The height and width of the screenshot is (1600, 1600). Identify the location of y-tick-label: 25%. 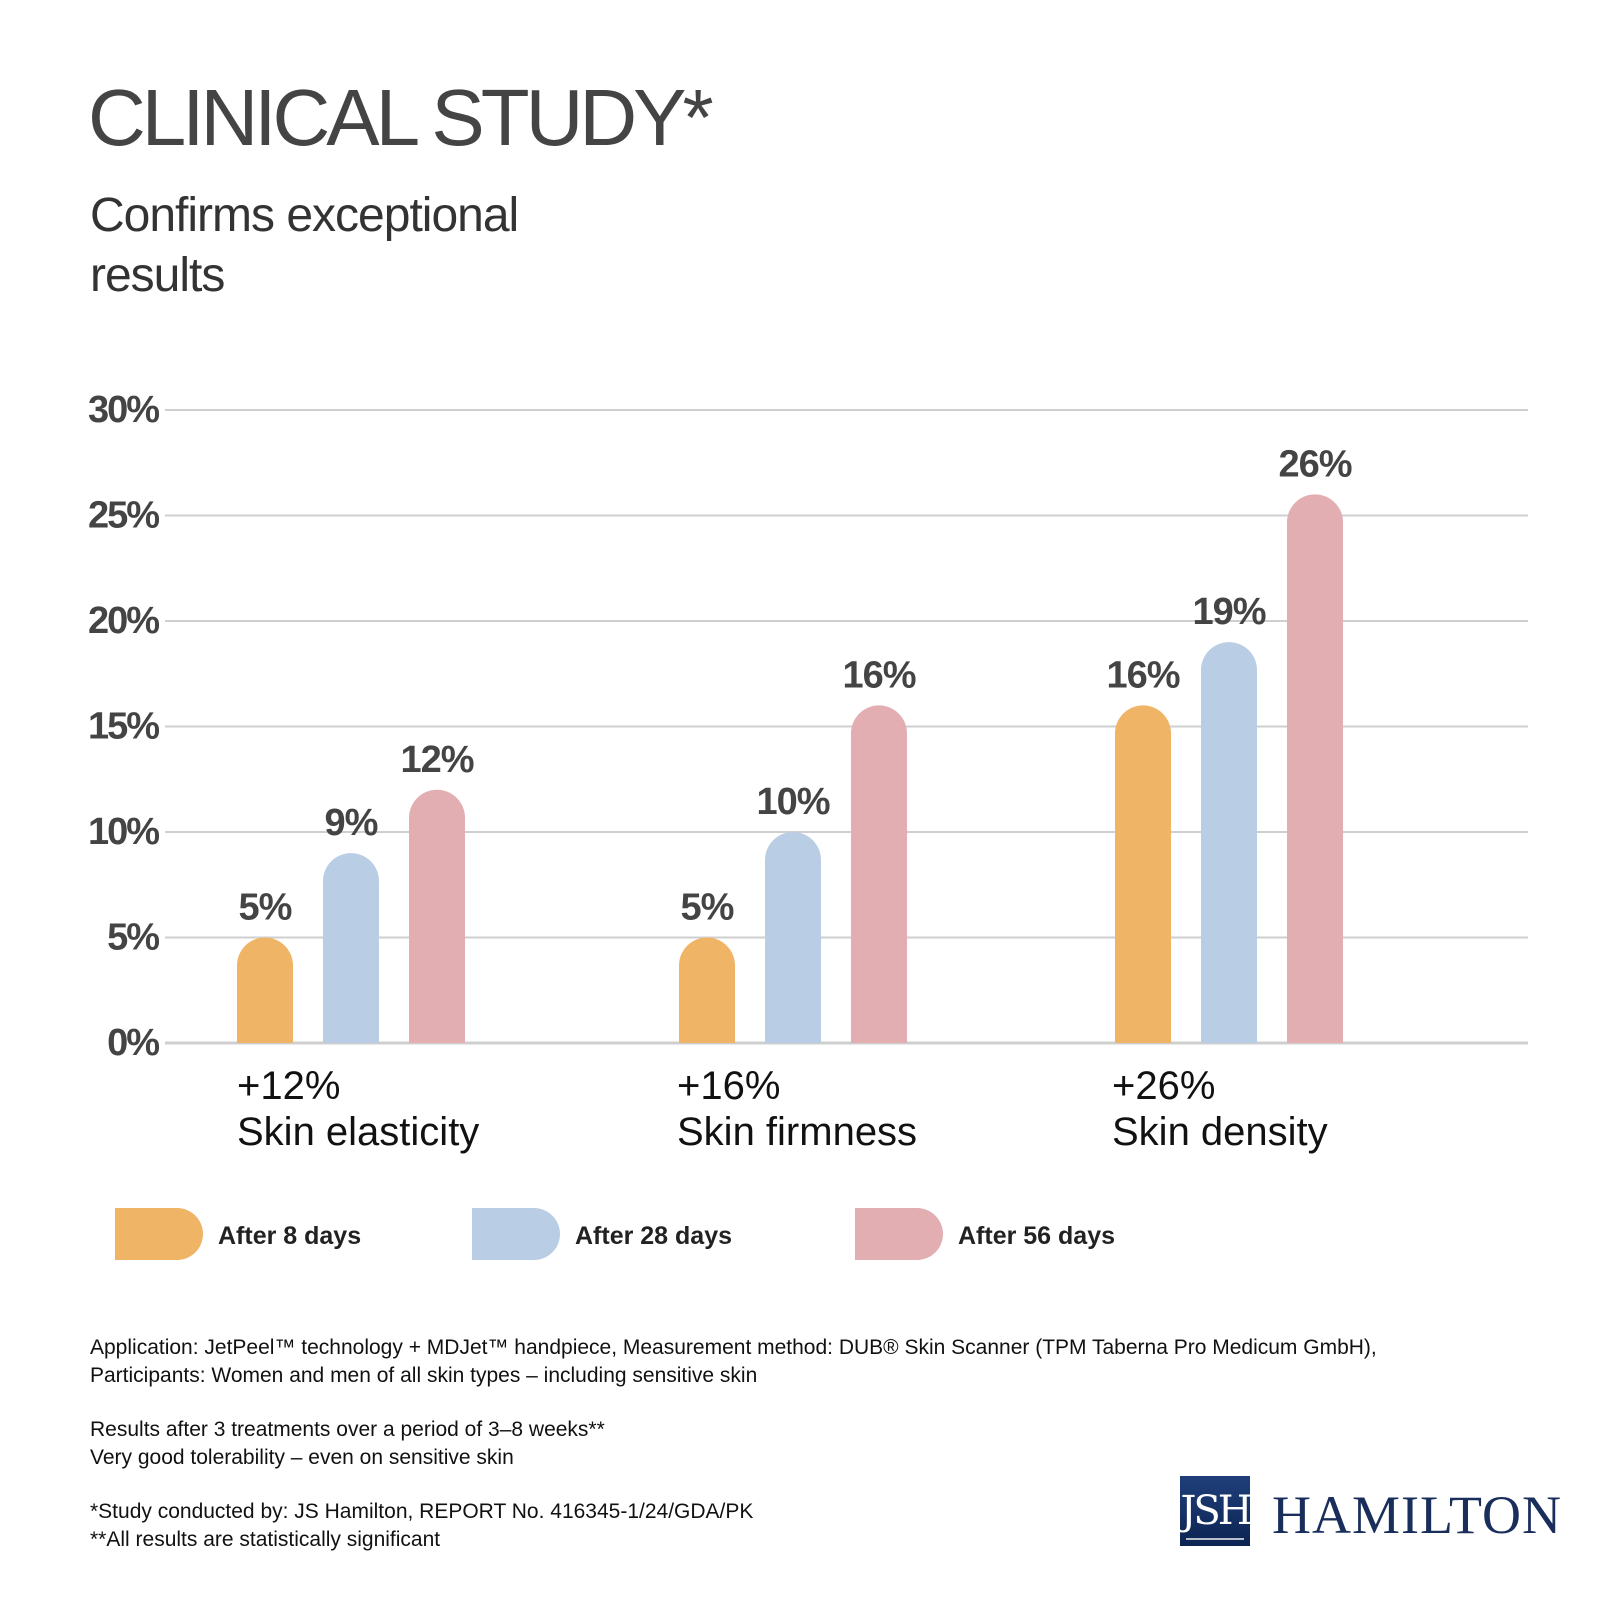
(123, 516).